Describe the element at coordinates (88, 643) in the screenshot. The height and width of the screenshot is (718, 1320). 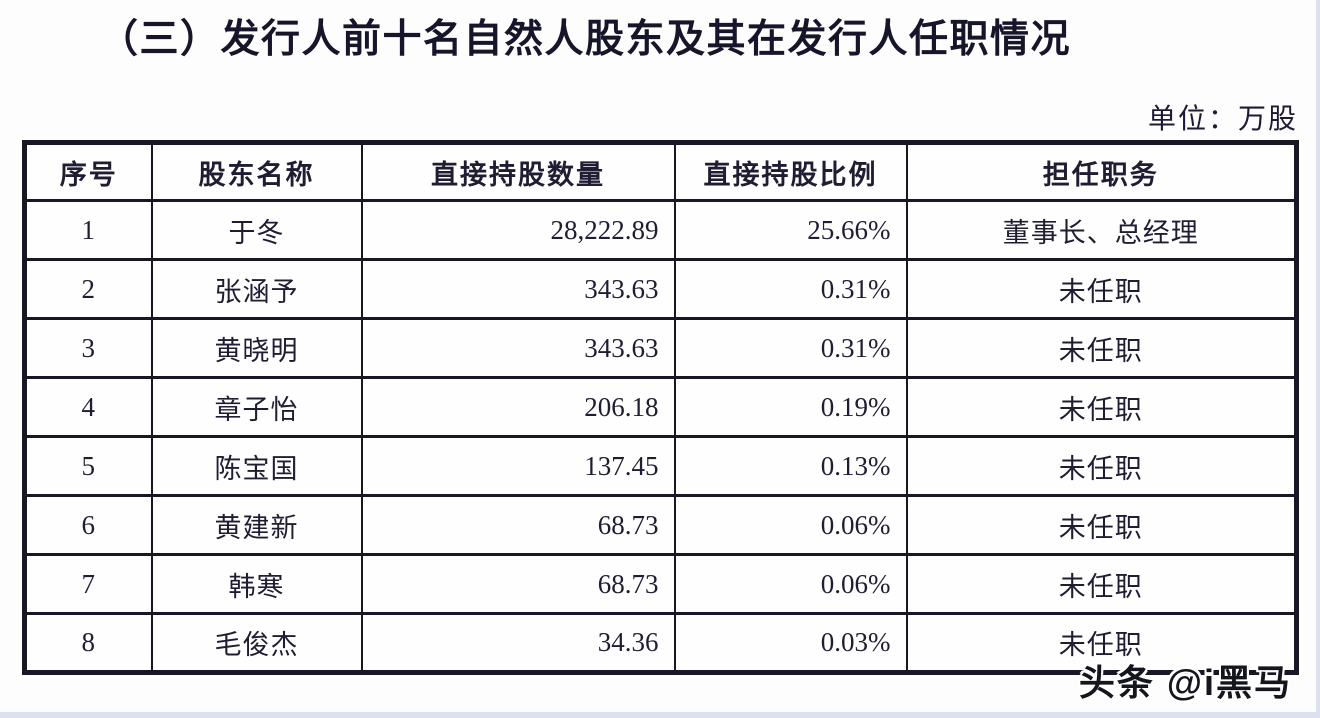
I see `cell-serial-number: 8` at that location.